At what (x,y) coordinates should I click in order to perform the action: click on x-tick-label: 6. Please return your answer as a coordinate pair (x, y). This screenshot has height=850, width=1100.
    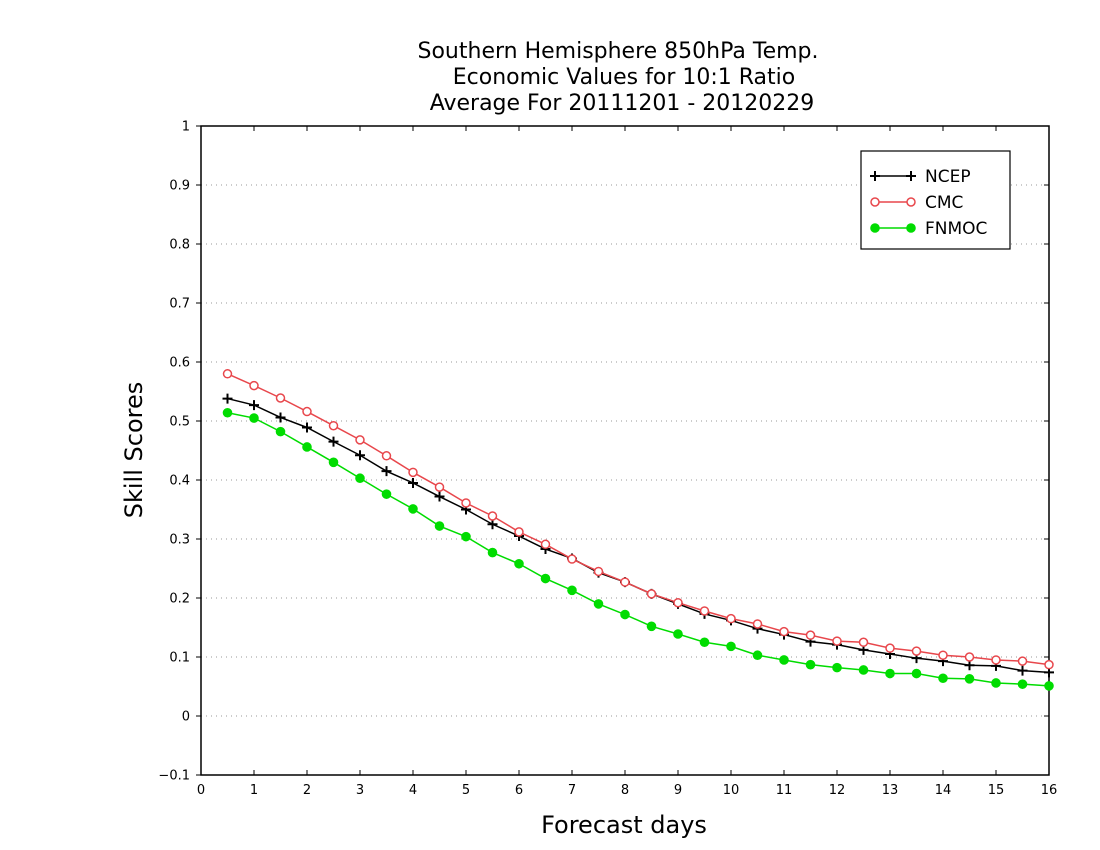
    Looking at the image, I should click on (519, 790).